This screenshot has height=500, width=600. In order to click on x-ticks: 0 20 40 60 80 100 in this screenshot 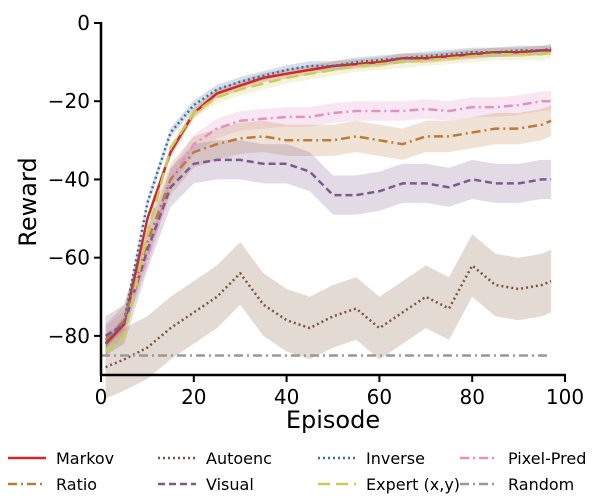, I will do `click(339, 392)`.